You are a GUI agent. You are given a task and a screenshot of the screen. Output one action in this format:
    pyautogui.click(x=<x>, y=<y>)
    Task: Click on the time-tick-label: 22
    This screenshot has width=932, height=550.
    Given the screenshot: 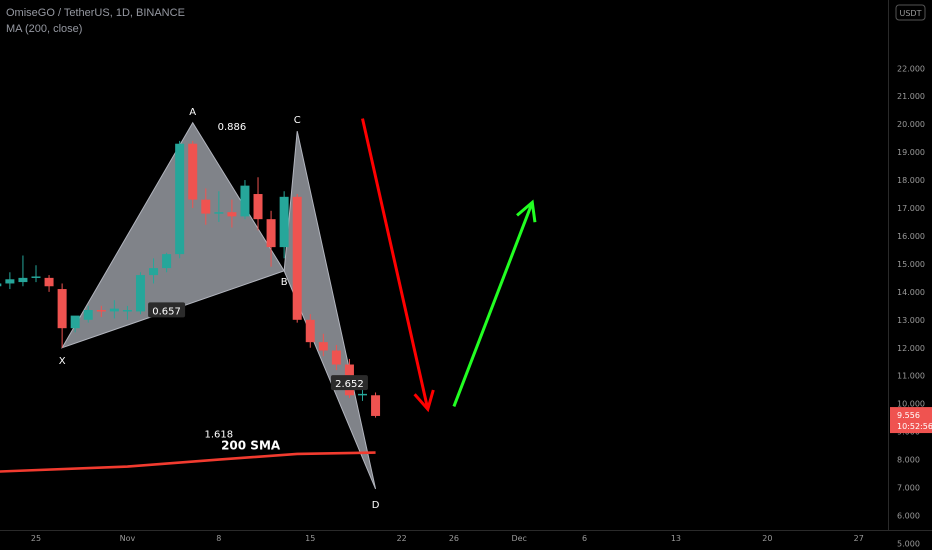 What is the action you would take?
    pyautogui.click(x=402, y=538)
    